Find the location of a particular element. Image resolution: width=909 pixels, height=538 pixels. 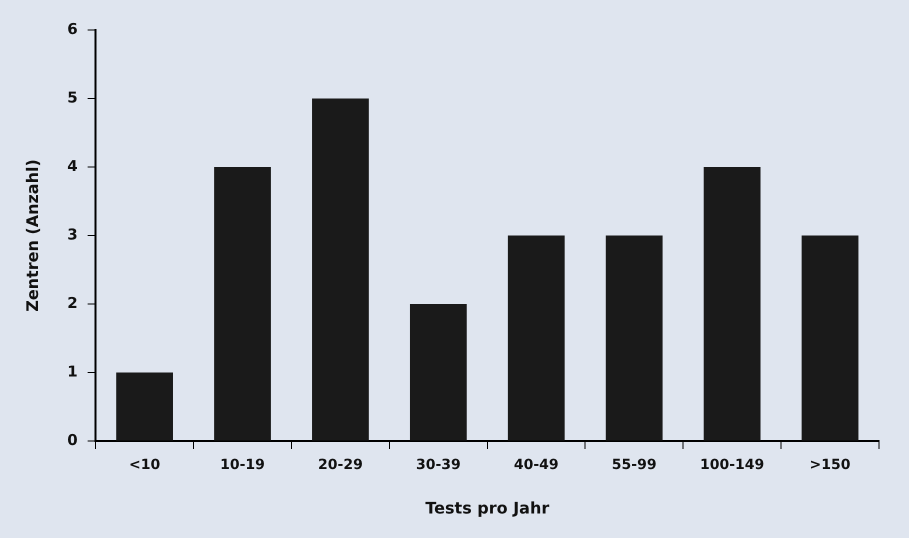

y-tick-label: 3 is located at coordinates (72, 234).